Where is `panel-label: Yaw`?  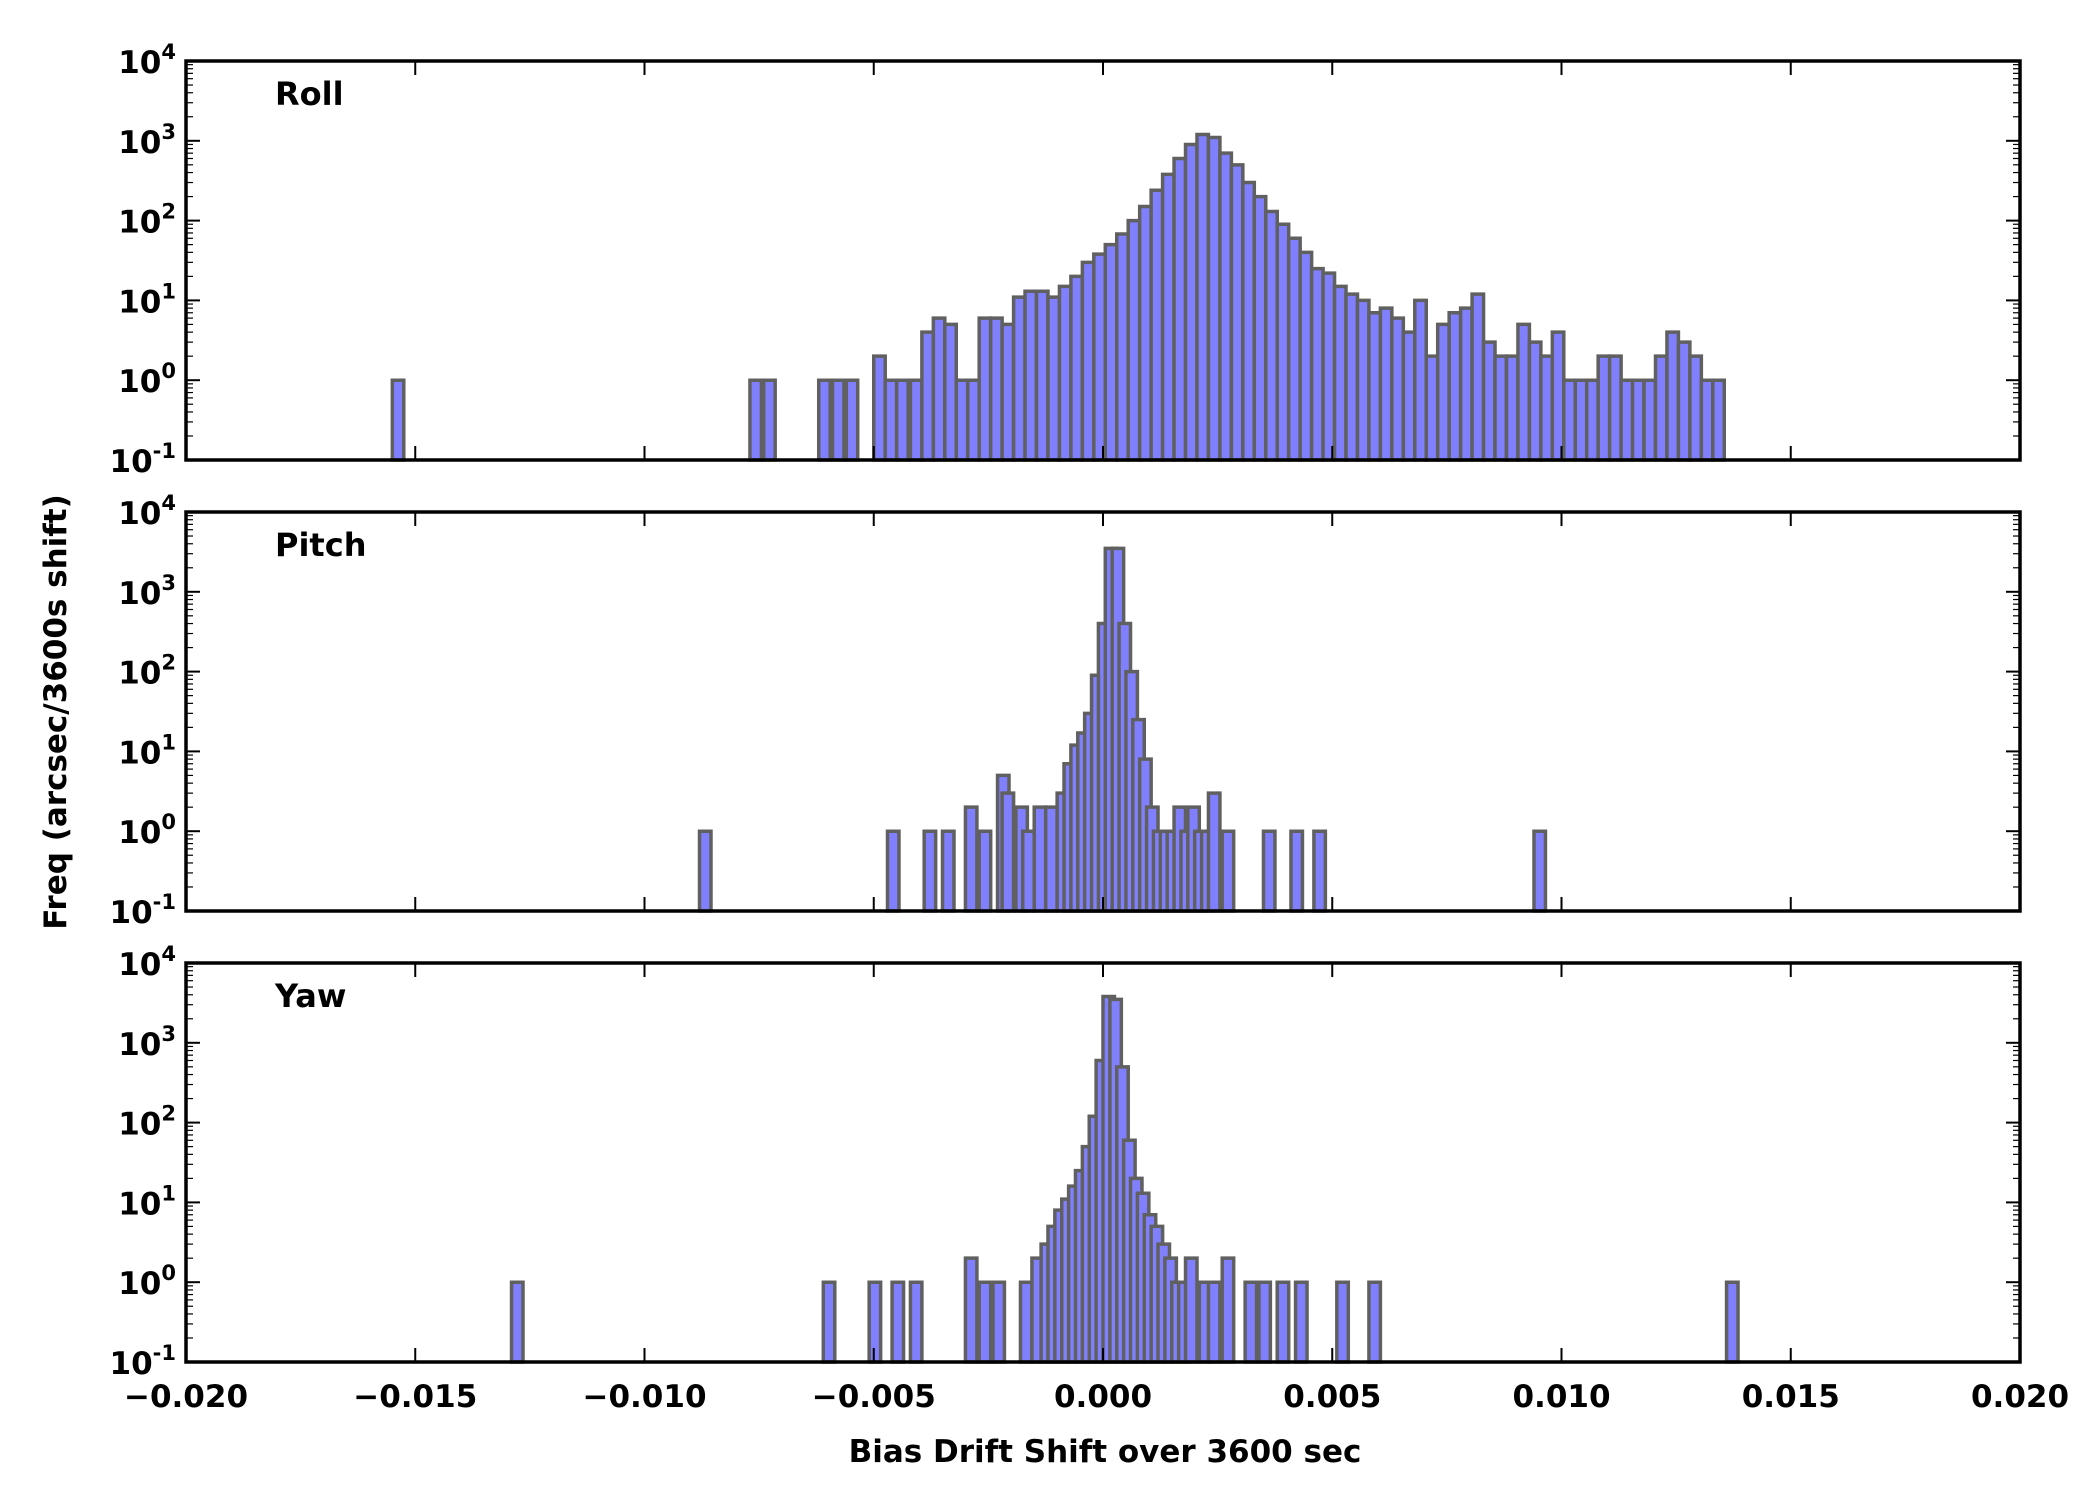
panel-label: Yaw is located at coordinates (310, 996).